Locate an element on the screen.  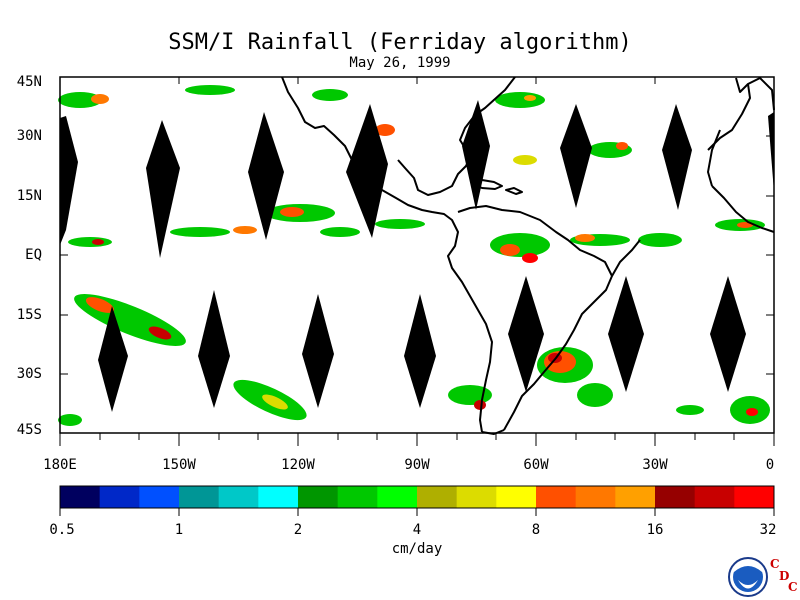
noaa-logo is located at coordinates (748, 577).